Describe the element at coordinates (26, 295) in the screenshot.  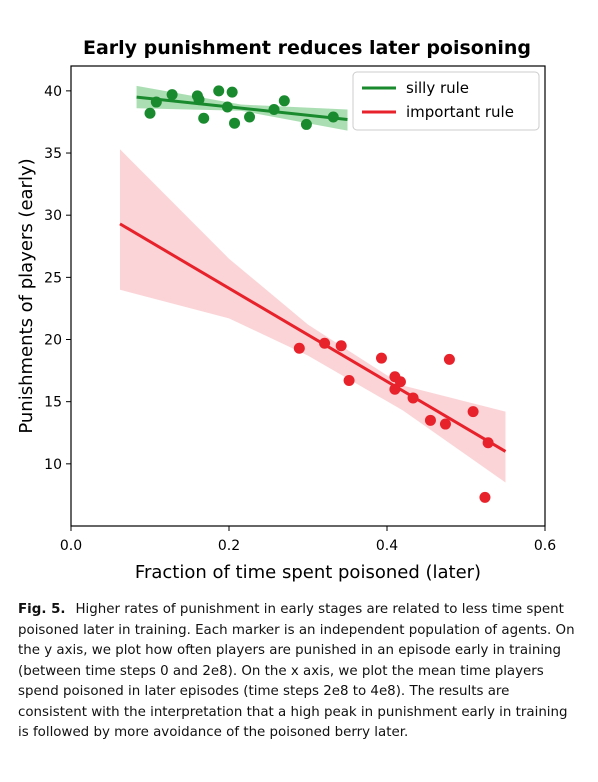
I see `y-axis-label: Punishments of players (early)` at that location.